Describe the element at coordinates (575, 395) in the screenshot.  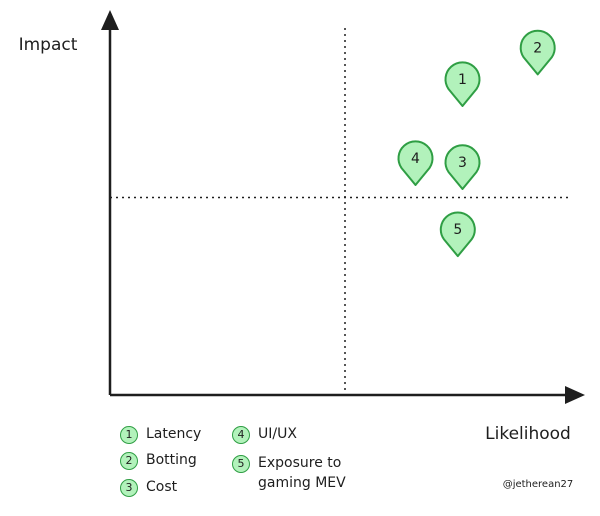
I see `x-axis-arrow` at that location.